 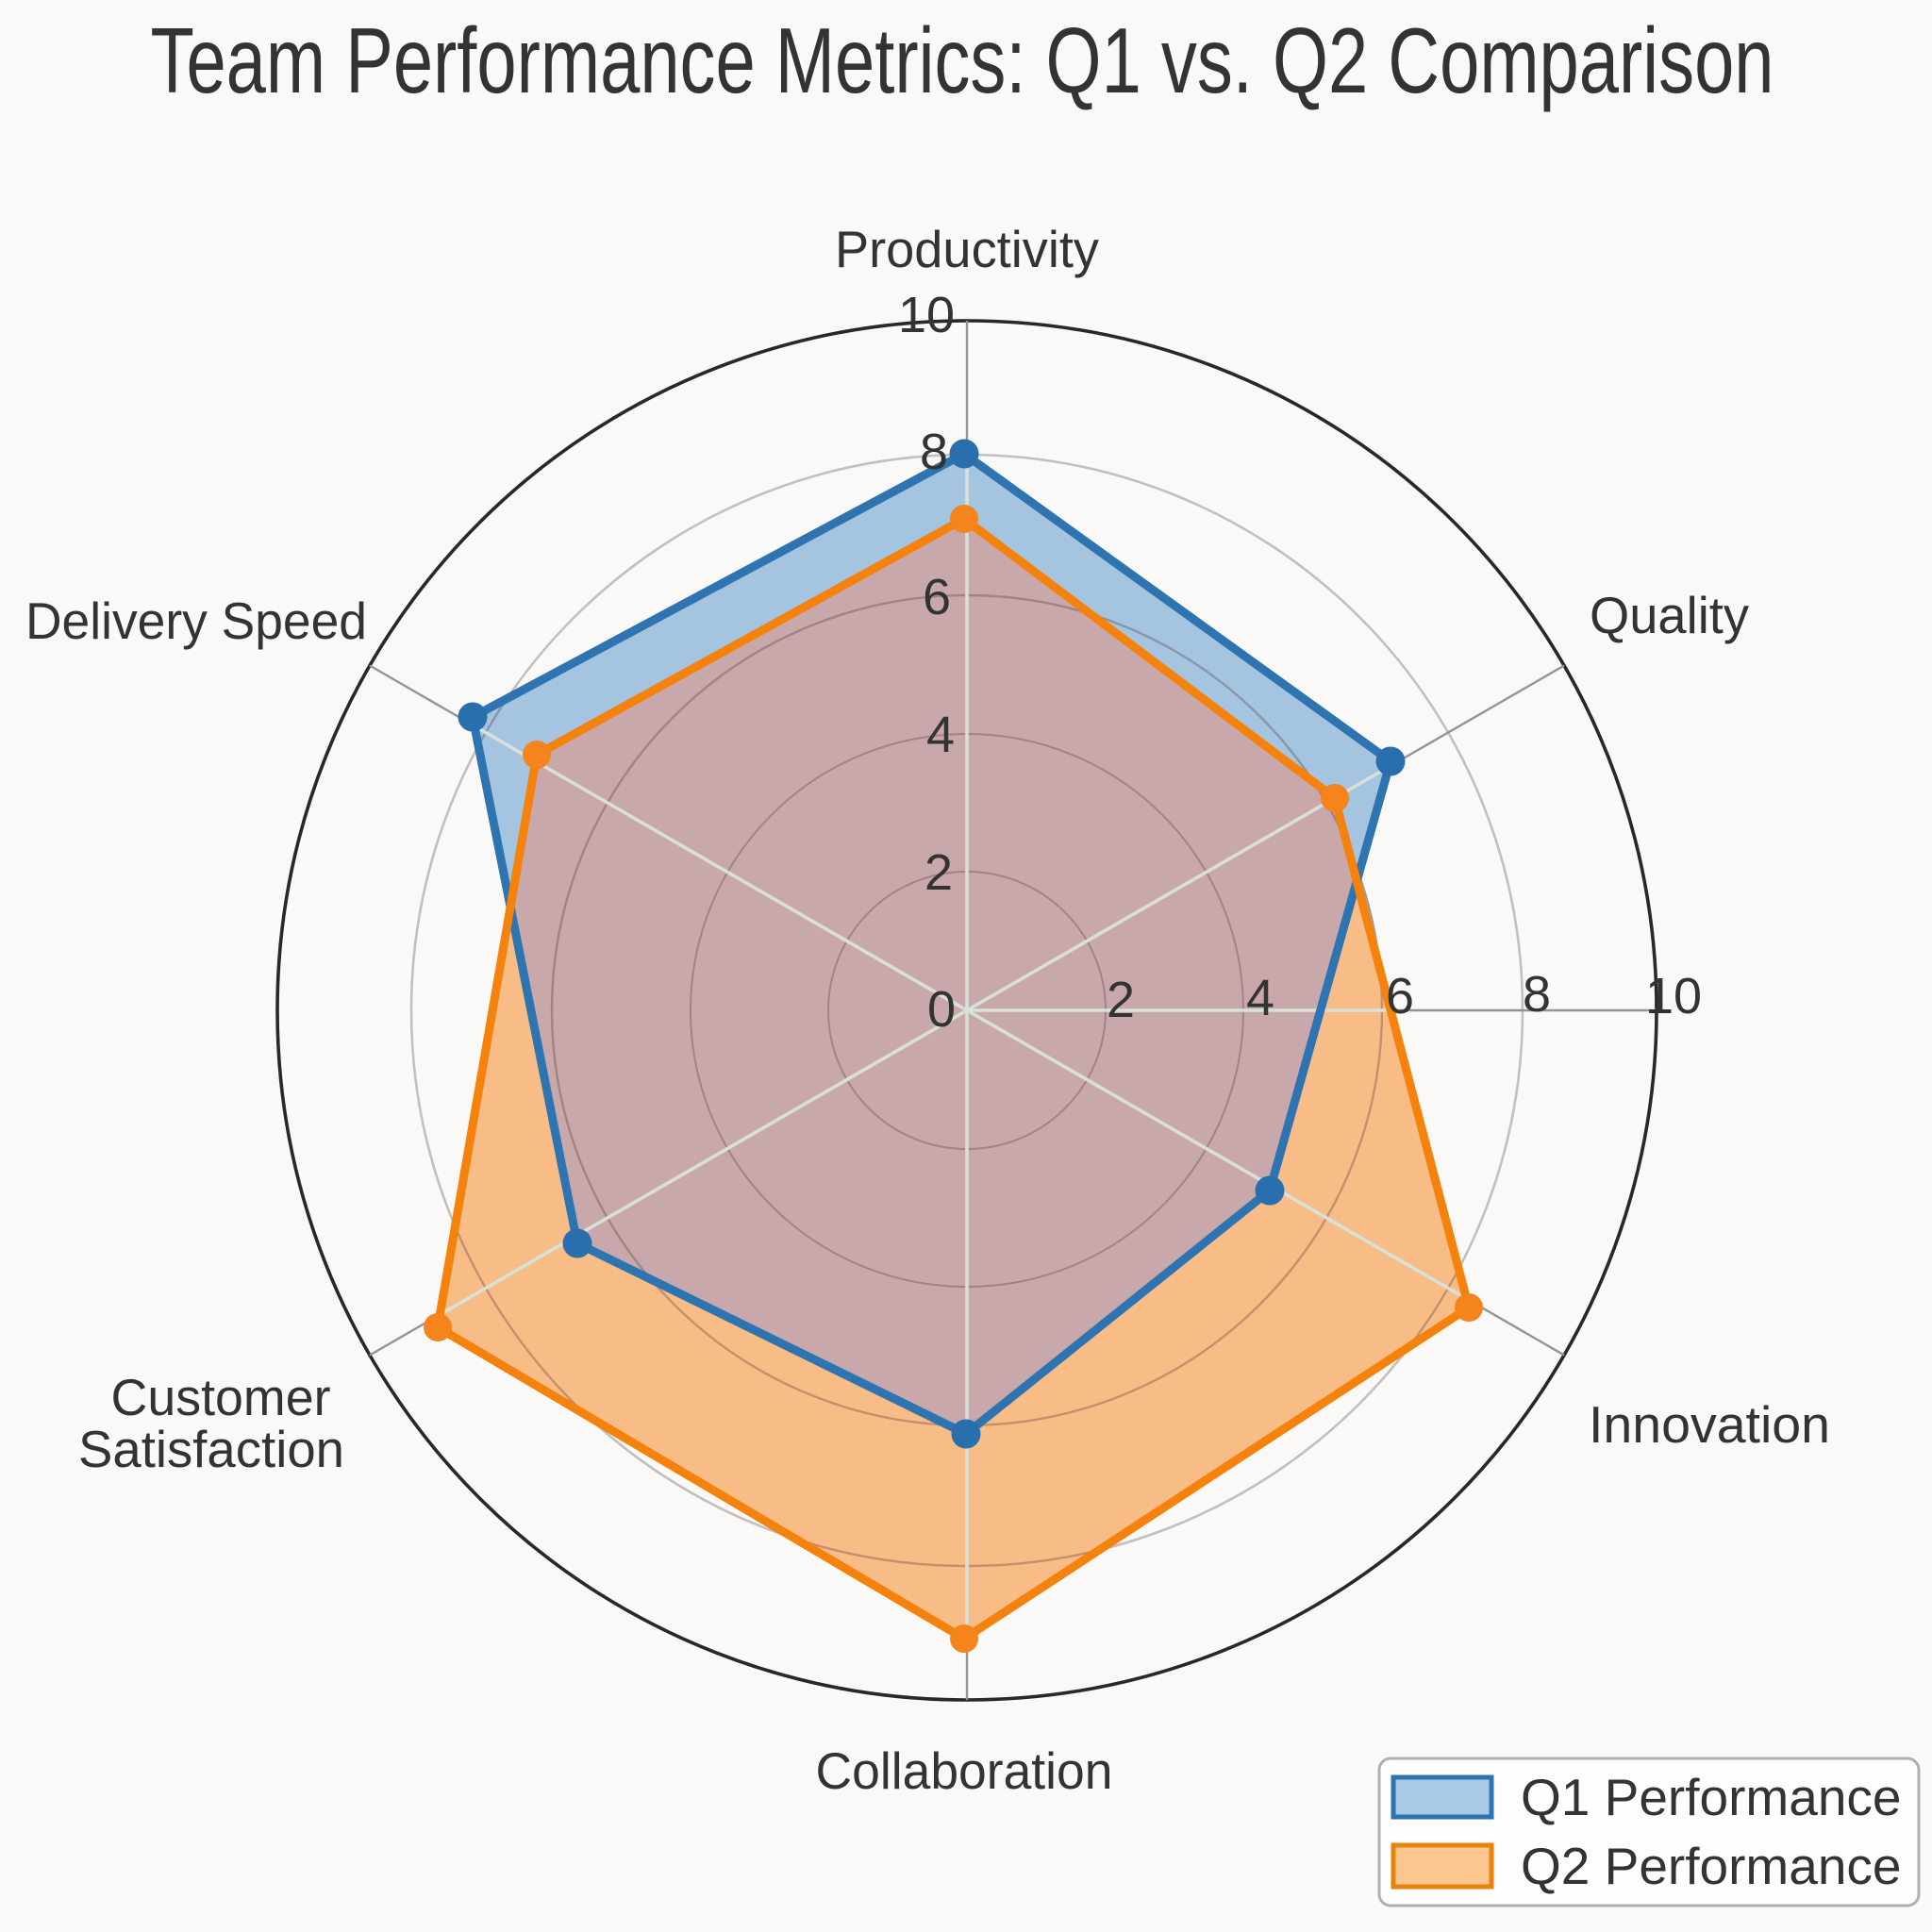 What do you see at coordinates (1711, 1866) in the screenshot?
I see `svg-text: Q2 Performance` at bounding box center [1711, 1866].